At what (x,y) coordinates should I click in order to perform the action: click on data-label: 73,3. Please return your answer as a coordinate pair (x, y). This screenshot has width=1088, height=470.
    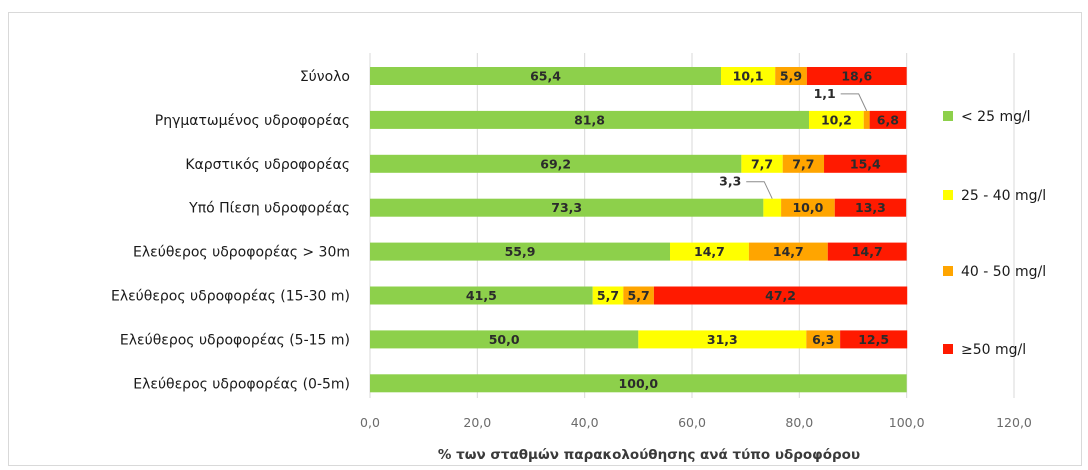
    Looking at the image, I should click on (566, 207).